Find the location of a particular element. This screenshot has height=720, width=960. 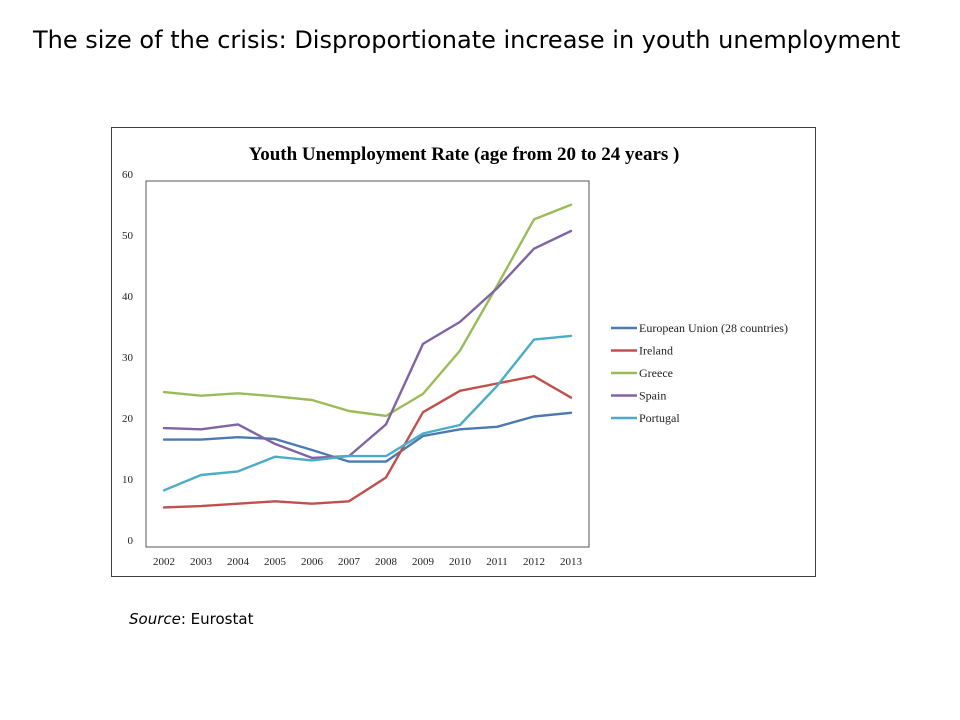

source-text: : Eurostat is located at coordinates (217, 619).